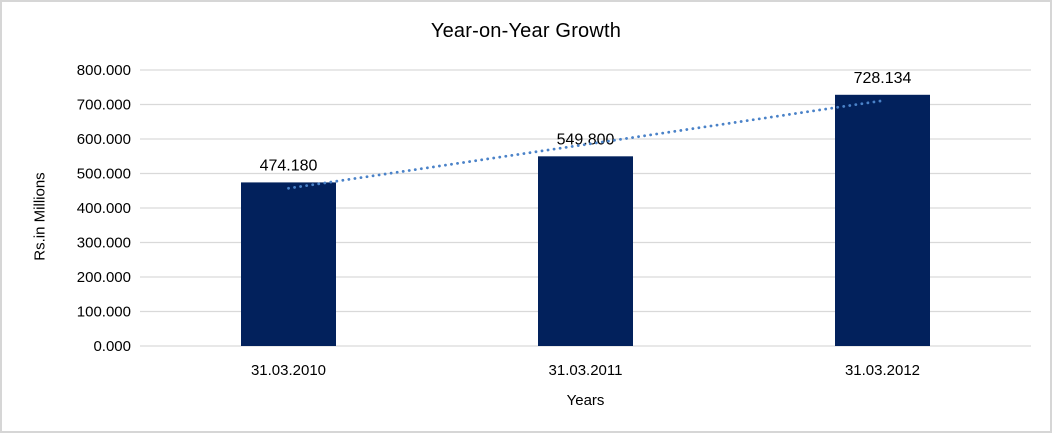 The image size is (1052, 433). I want to click on x-category-label: 31.03.2010, so click(288, 370).